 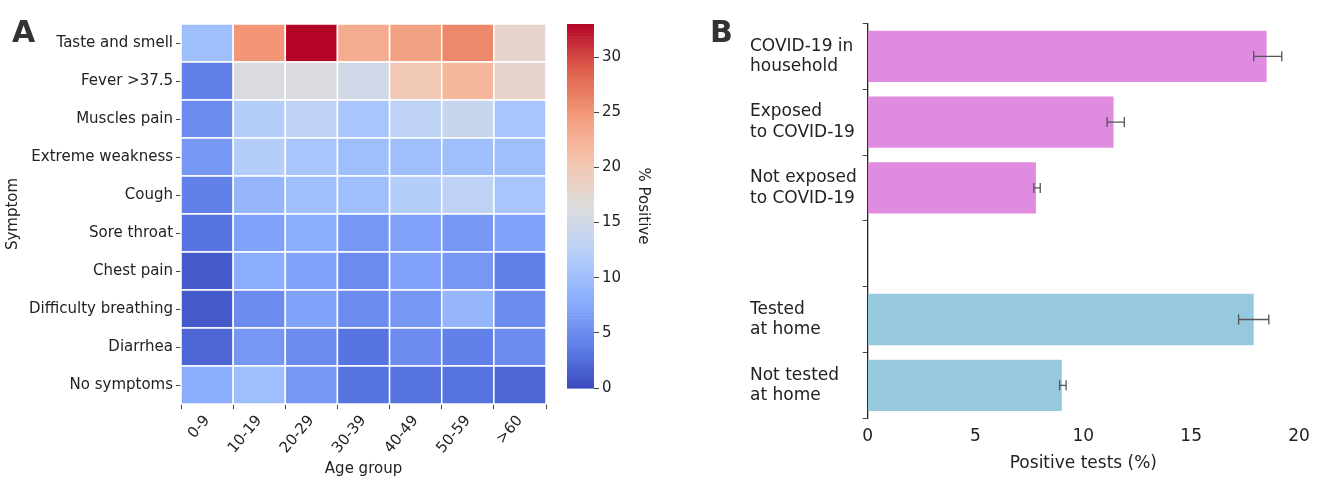 What do you see at coordinates (803, 186) in the screenshot?
I see `y-tick-label: Not exposed to COVID-19` at bounding box center [803, 186].